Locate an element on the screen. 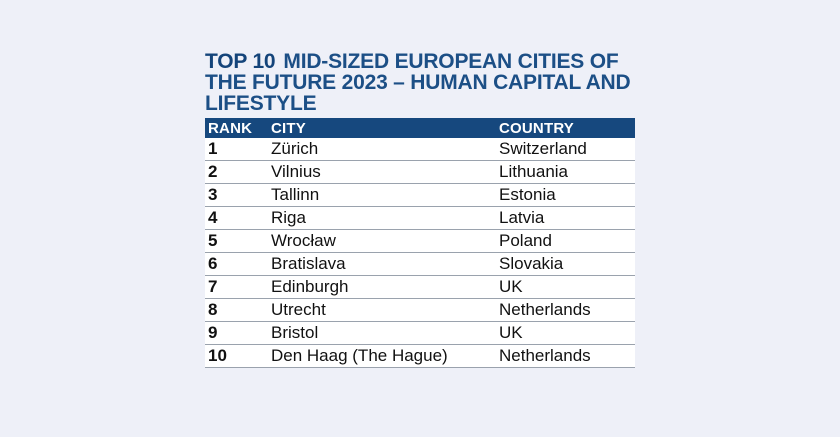 The width and height of the screenshot is (840, 437). city-cell: Utrecht is located at coordinates (298, 309).